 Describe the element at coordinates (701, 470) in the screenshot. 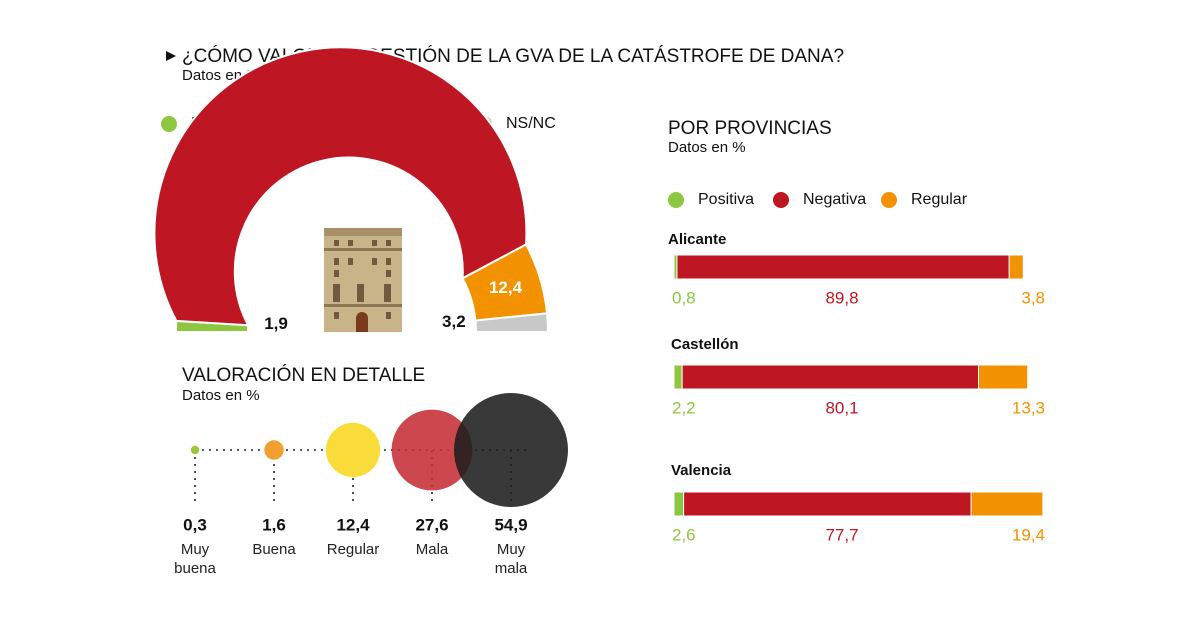

I see `category-label: Valencia` at that location.